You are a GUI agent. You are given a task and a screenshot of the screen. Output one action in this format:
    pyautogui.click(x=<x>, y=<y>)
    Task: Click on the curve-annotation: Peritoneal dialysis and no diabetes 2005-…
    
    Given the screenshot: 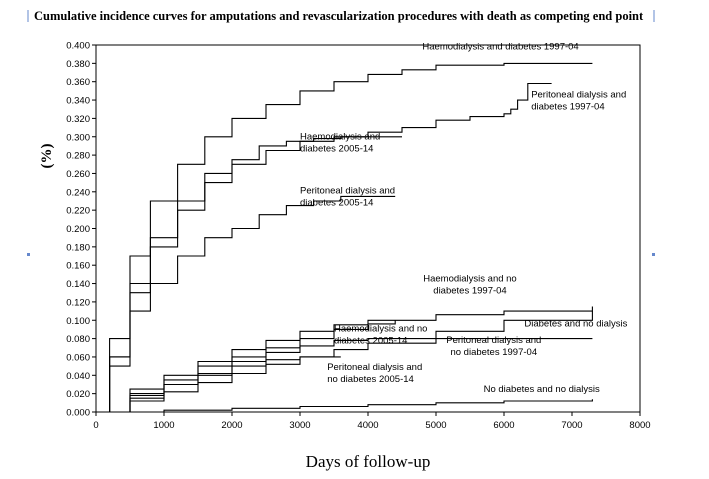 What is the action you would take?
    pyautogui.click(x=374, y=373)
    